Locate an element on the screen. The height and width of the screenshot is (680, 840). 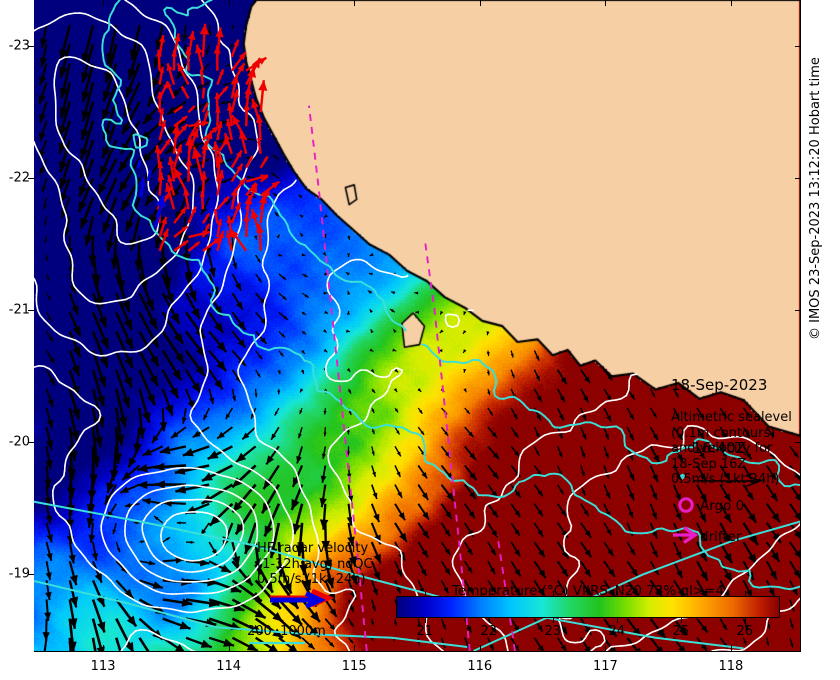
colorbar-tick-top is located at coordinates (489, 593).